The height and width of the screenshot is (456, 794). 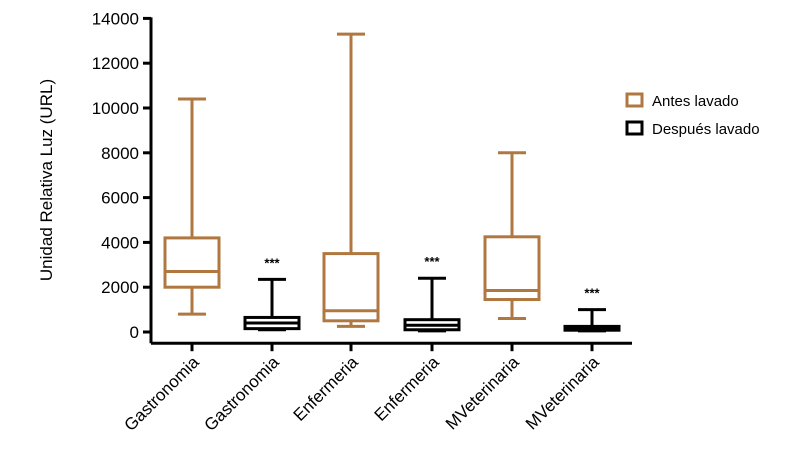 What do you see at coordinates (192, 262) in the screenshot?
I see `iqr-box` at bounding box center [192, 262].